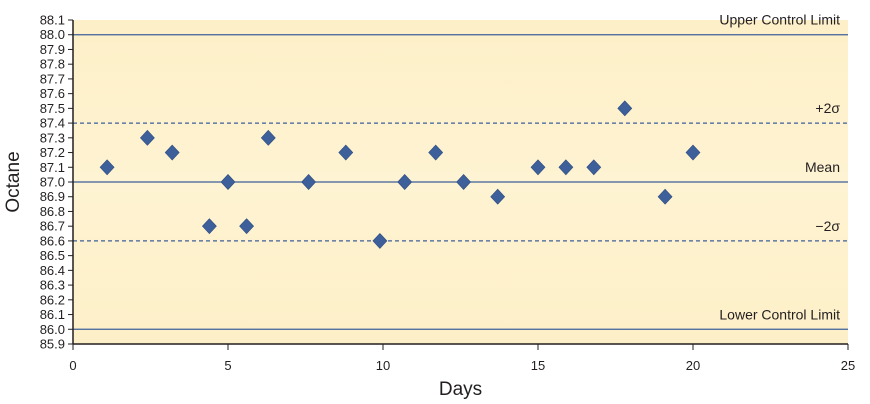 Image resolution: width=870 pixels, height=404 pixels. What do you see at coordinates (383, 365) in the screenshot?
I see `x-tick-label: 10` at bounding box center [383, 365].